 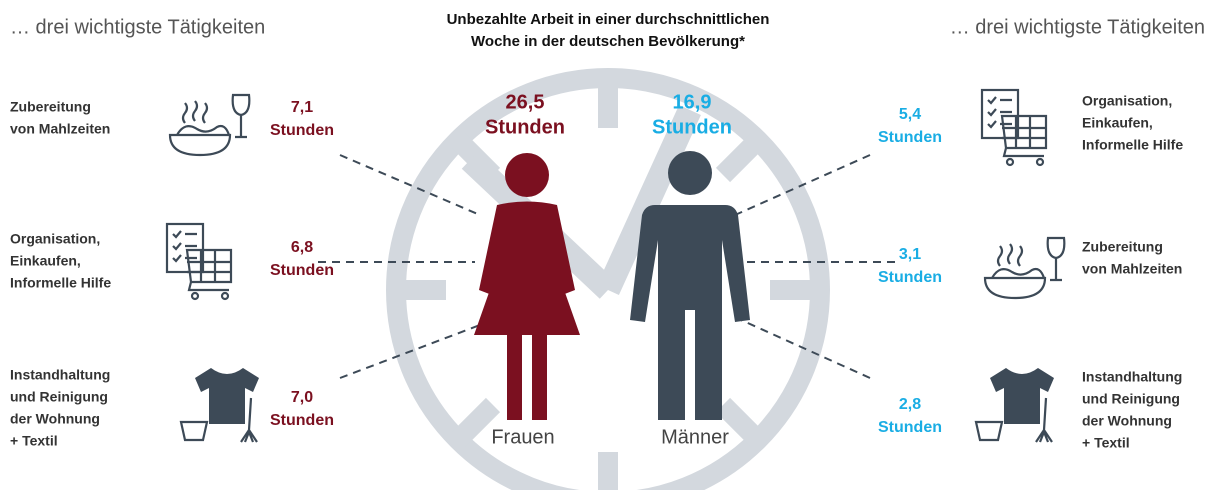 What do you see at coordinates (527, 286) in the screenshot?
I see `woman-figure` at bounding box center [527, 286].